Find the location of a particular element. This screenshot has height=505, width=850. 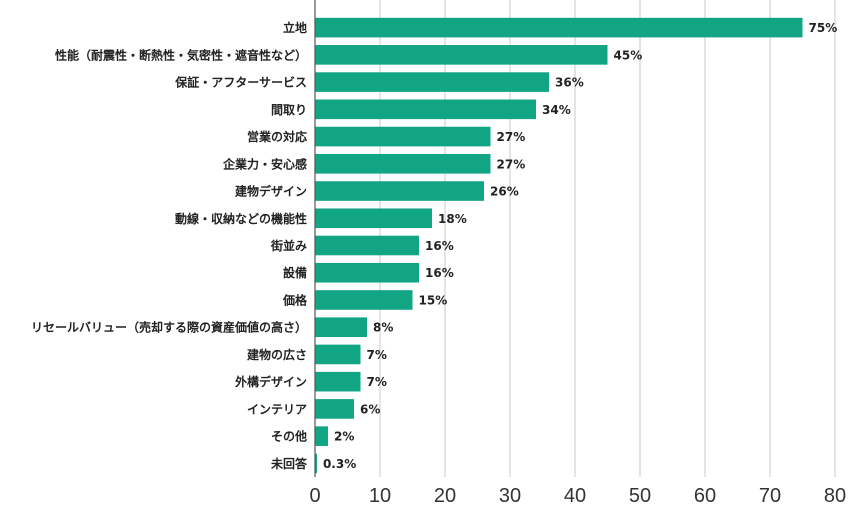

category-label-3: 間取り is located at coordinates (289, 110).